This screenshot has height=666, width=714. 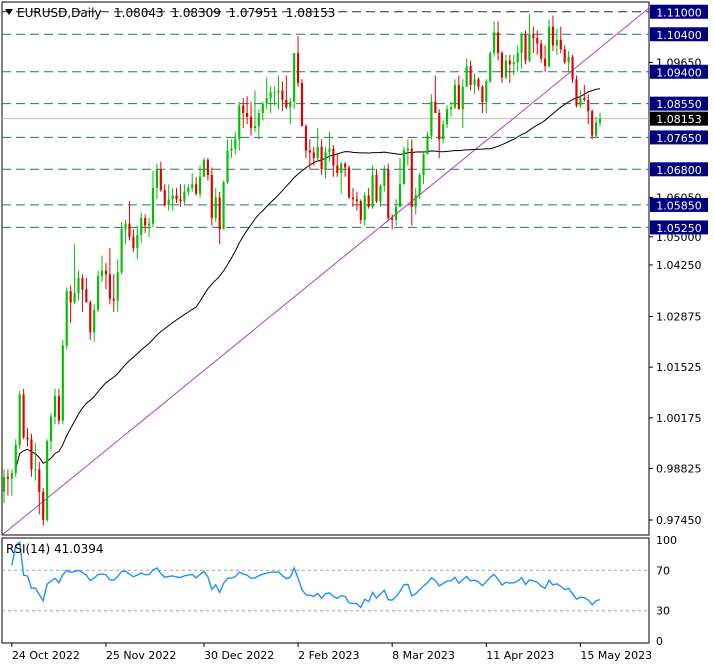 I want to click on collapse-triangle-icon, so click(x=9, y=12).